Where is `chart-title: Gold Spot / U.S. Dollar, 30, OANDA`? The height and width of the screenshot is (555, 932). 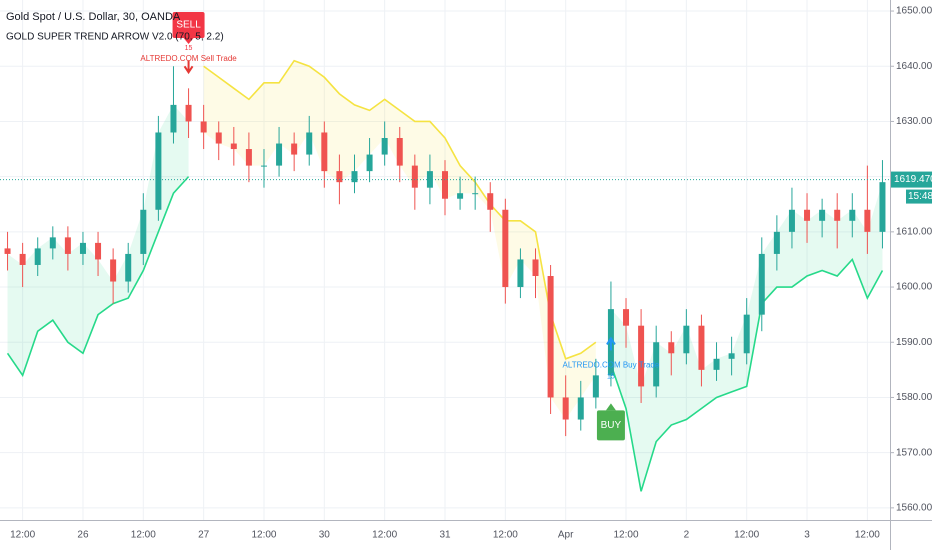
chart-title: Gold Spot / U.S. Dollar, 30, OANDA is located at coordinates (93, 17).